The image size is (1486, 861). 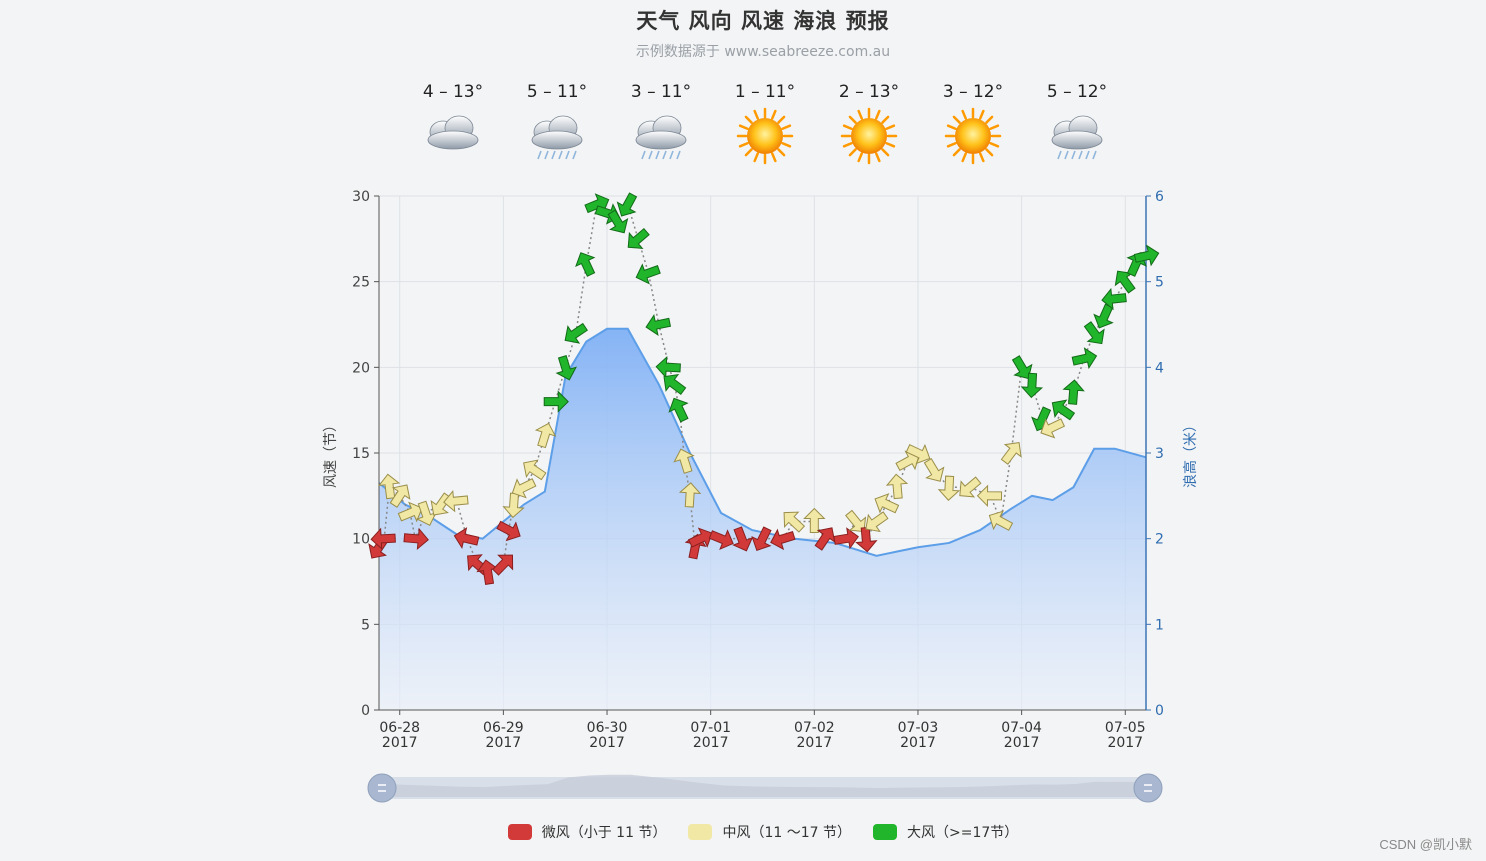 I want to click on weather-temp: 5 – 12°, so click(x=1077, y=92).